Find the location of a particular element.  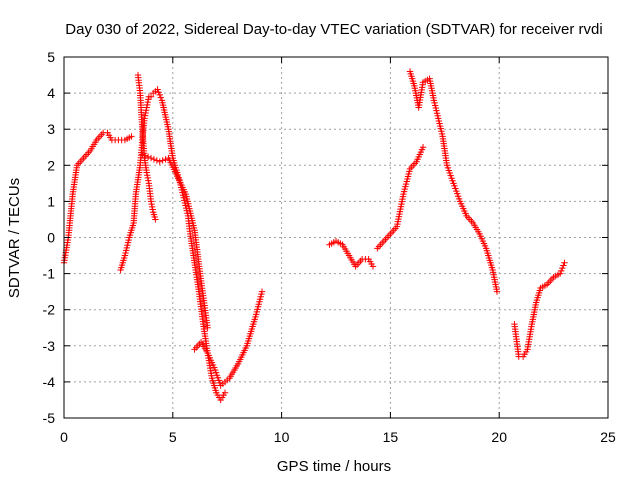

x-tick-label: 5 is located at coordinates (173, 437).